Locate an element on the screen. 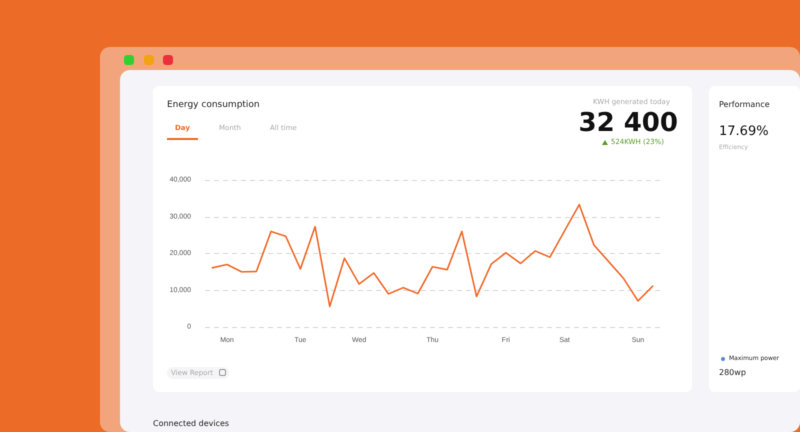 The image size is (800, 432). text: 280wp is located at coordinates (732, 372).